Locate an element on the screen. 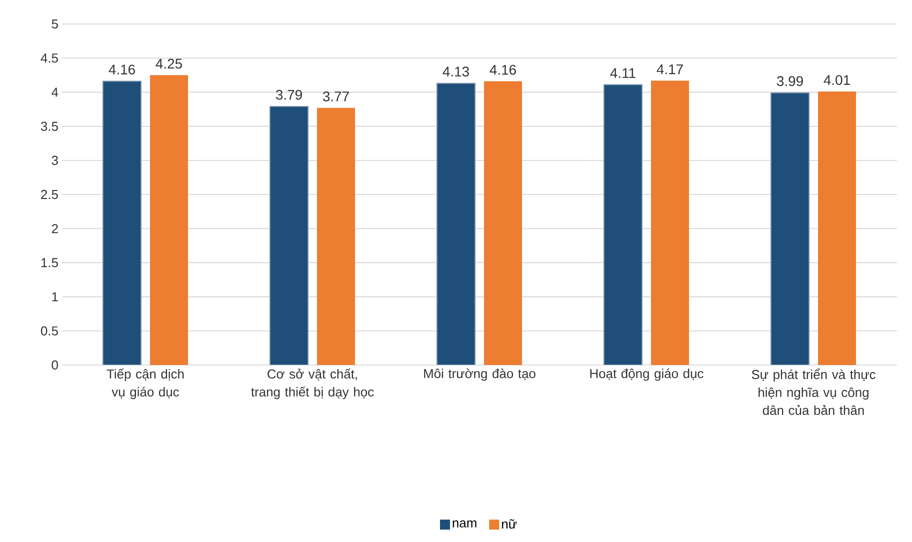 Image resolution: width=912 pixels, height=542 pixels. y-tick-label: 0.5 is located at coordinates (49, 331).